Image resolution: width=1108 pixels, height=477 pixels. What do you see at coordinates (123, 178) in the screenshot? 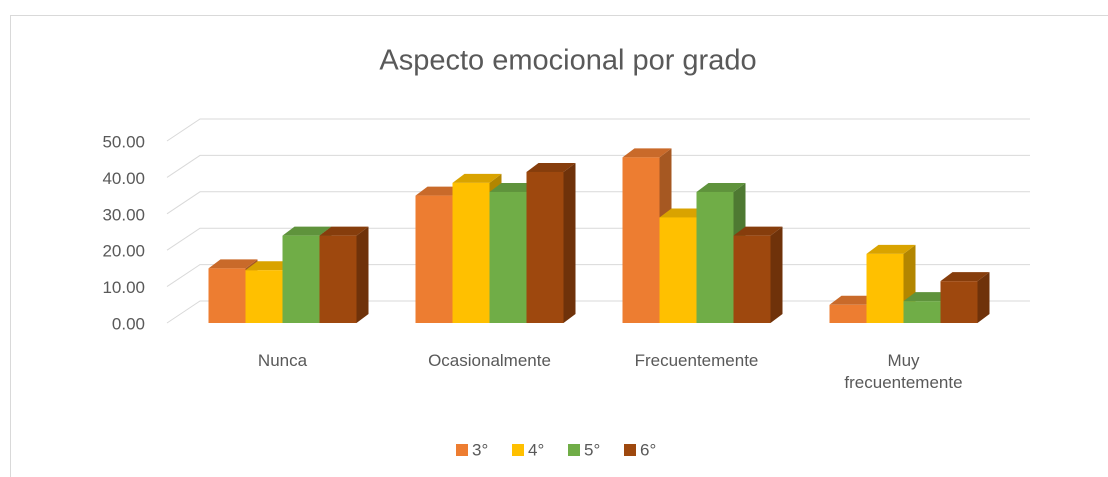
I see `y-tick-label: 40.00` at bounding box center [123, 178].